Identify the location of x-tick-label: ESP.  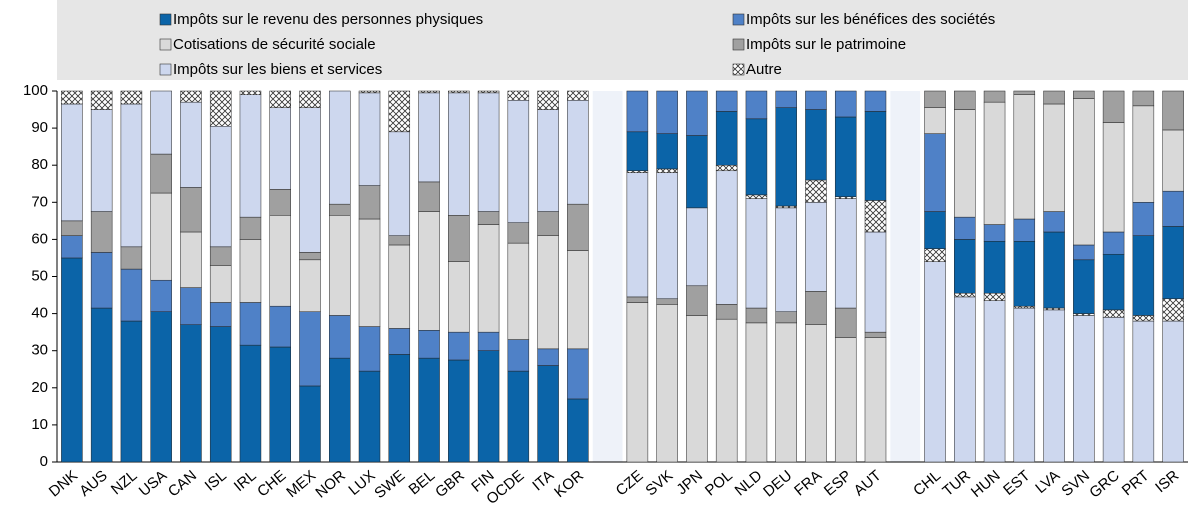
(838, 483).